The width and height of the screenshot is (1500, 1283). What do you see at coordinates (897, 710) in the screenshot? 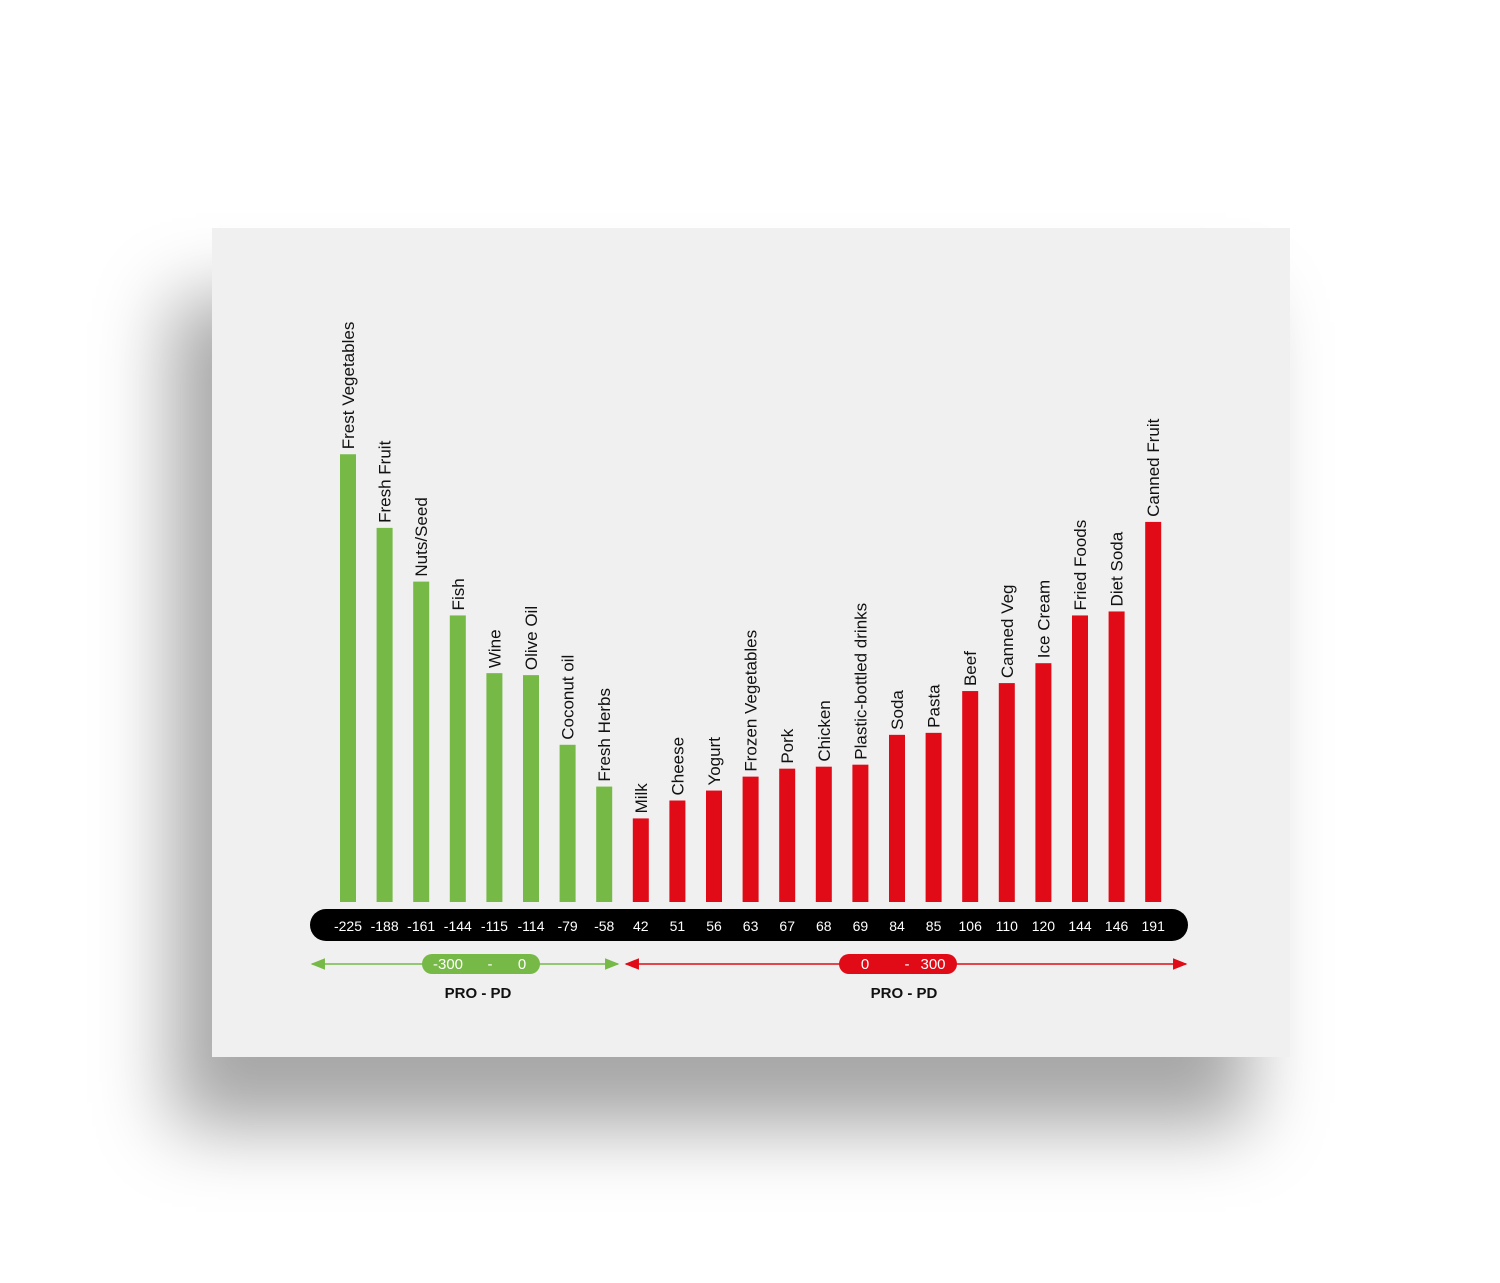
I see `bar-label-soda: Soda` at bounding box center [897, 710].